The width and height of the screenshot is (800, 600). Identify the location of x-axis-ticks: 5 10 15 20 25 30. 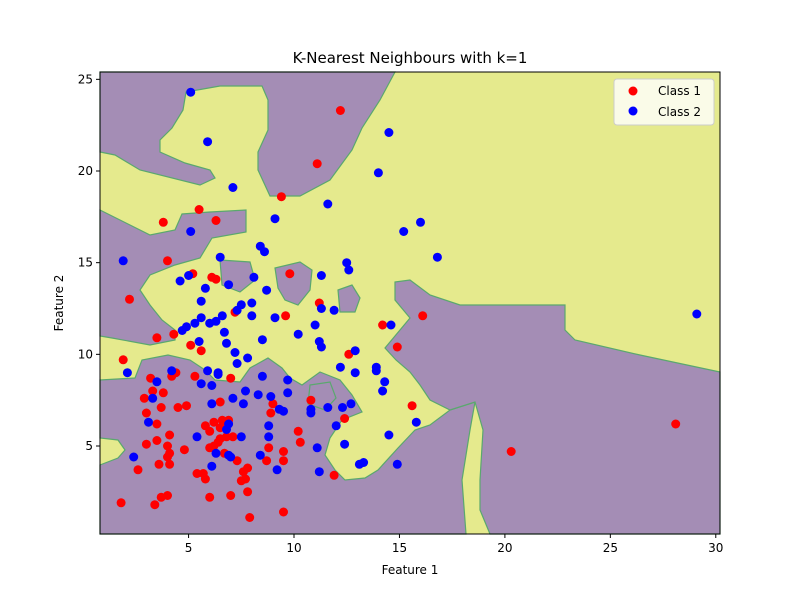
(454, 544).